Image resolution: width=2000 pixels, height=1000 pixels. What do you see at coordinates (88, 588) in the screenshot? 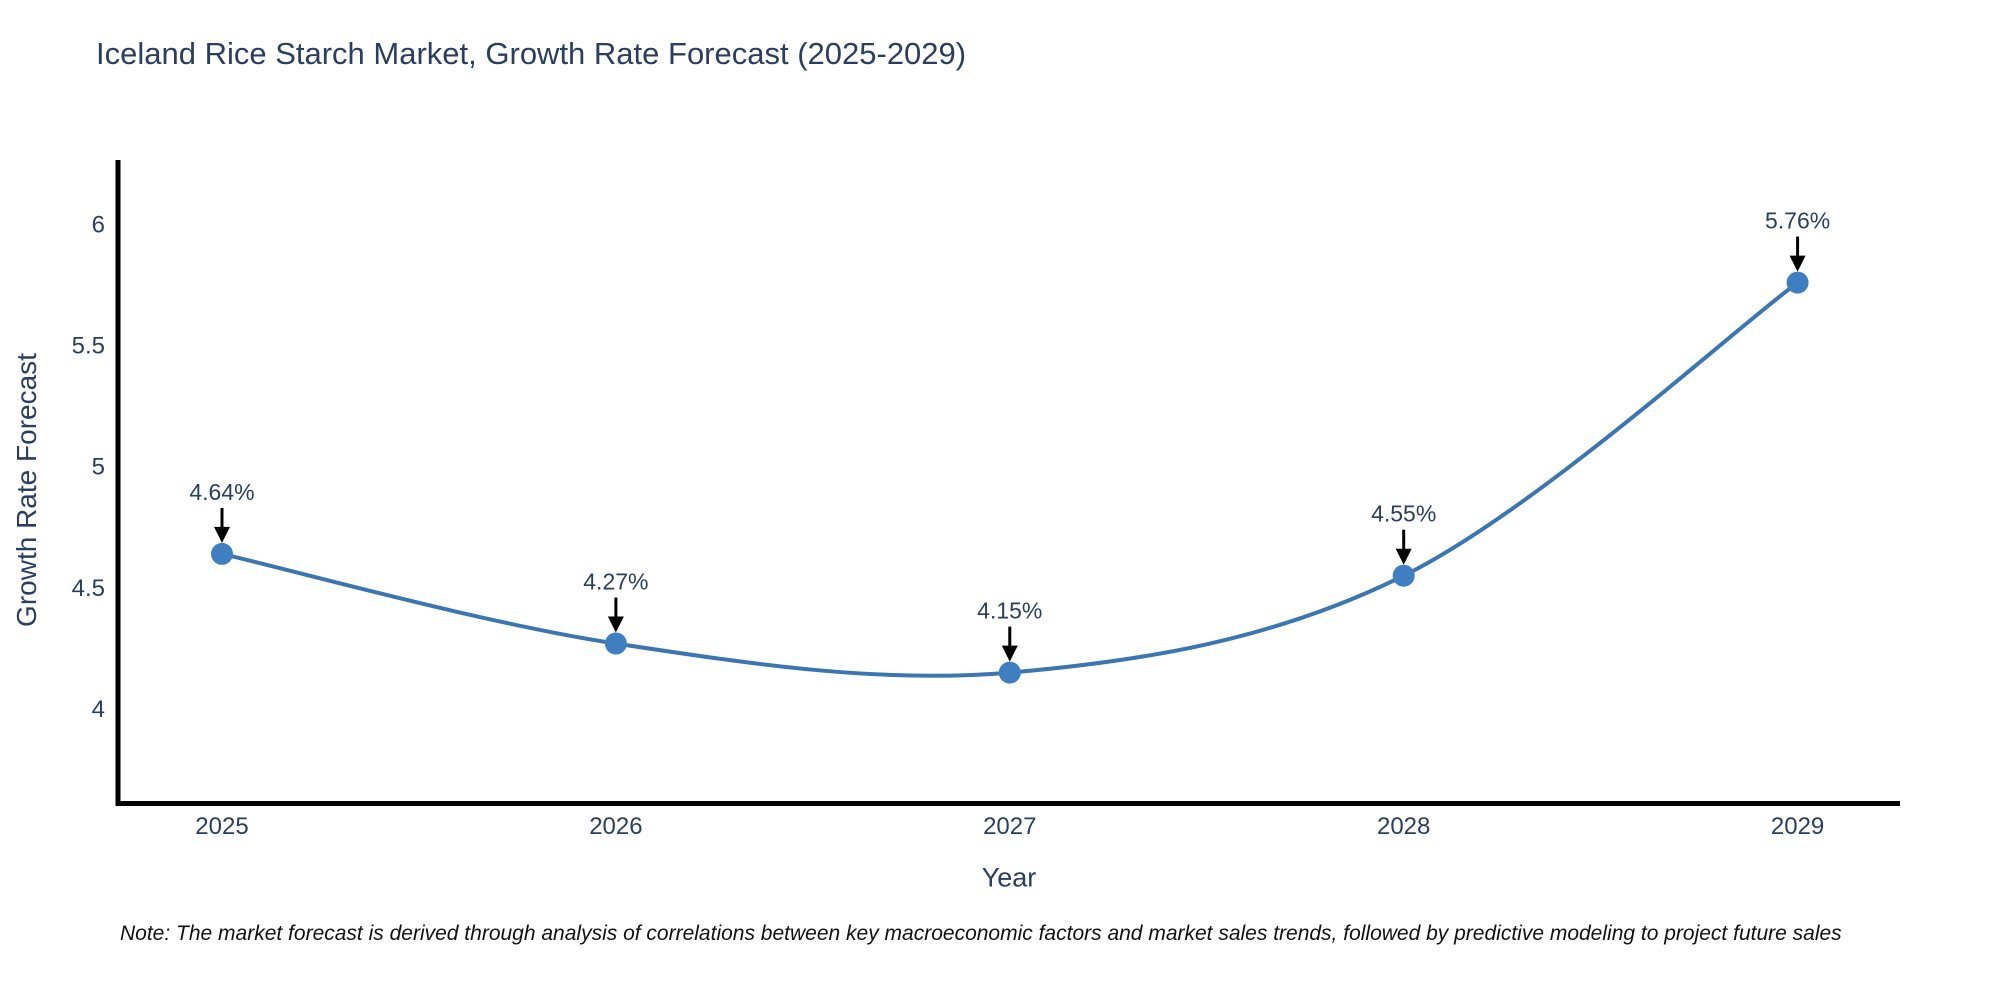
I see `y-tick-label: 4.5` at bounding box center [88, 588].